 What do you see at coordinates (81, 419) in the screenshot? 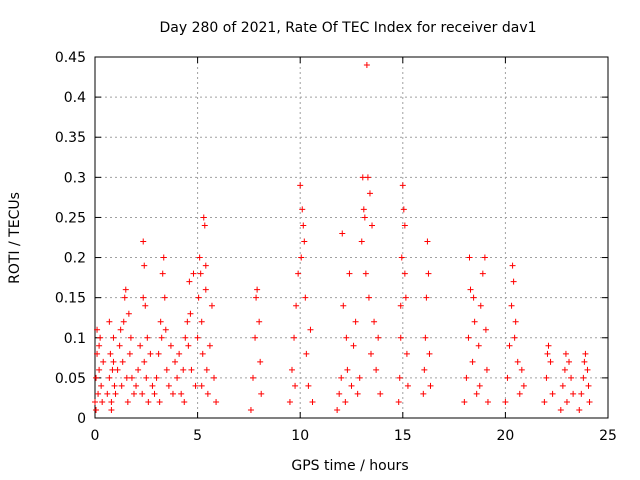
I see `y-tick-label: 0` at bounding box center [81, 419].